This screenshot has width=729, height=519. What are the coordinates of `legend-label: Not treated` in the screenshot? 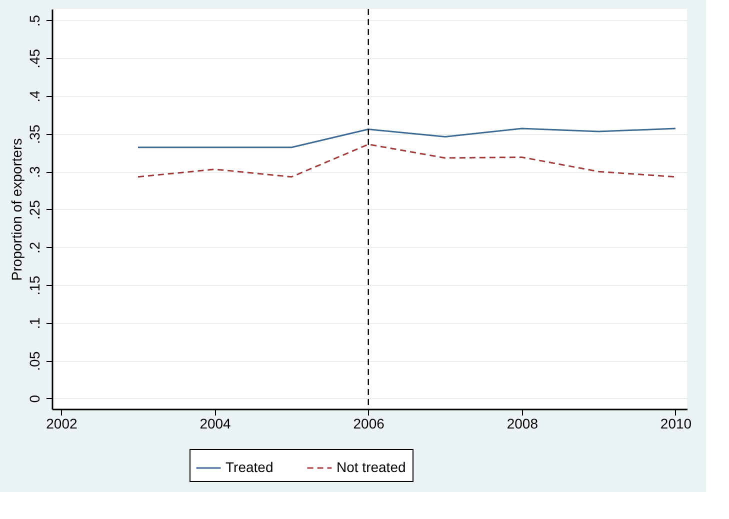 It's located at (371, 467).